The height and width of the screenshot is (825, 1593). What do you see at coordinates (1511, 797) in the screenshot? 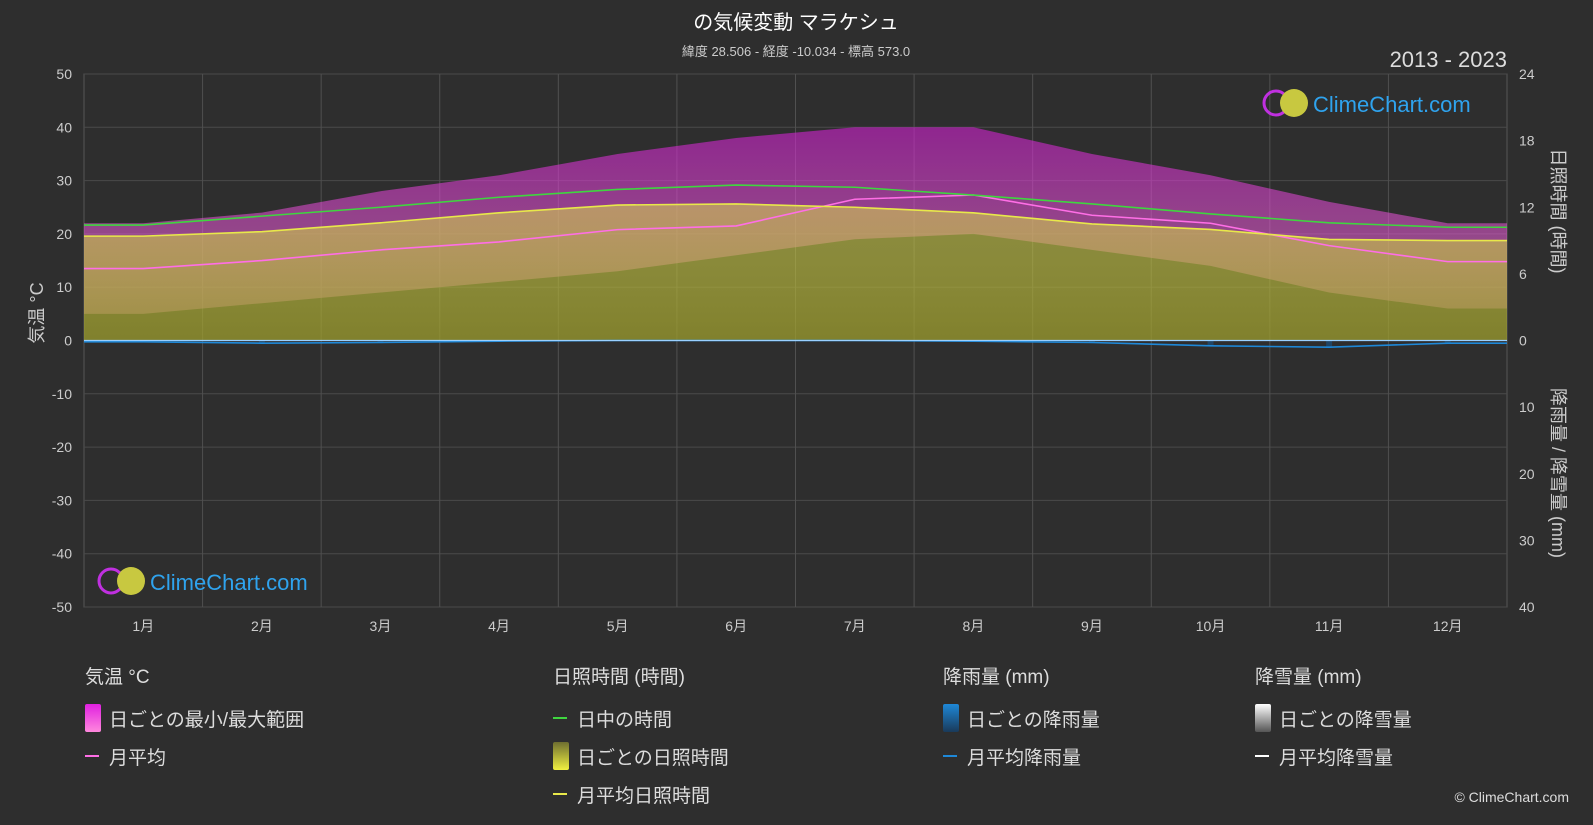
I see `copyright: © ClimeChart.com` at bounding box center [1511, 797].